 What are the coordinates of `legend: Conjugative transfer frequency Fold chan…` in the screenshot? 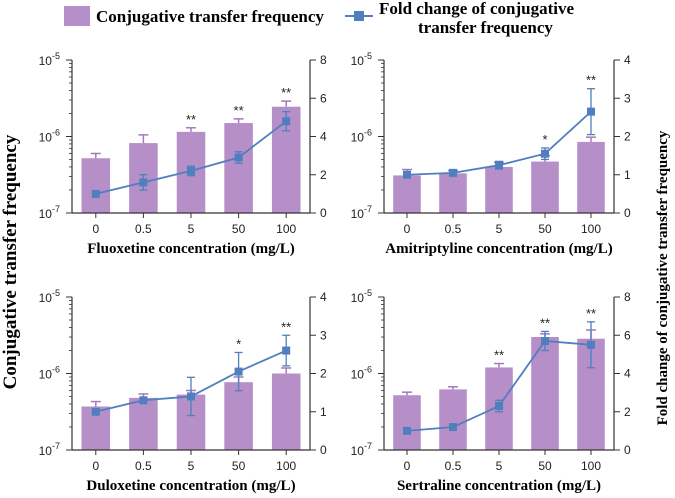 It's located at (319, 18).